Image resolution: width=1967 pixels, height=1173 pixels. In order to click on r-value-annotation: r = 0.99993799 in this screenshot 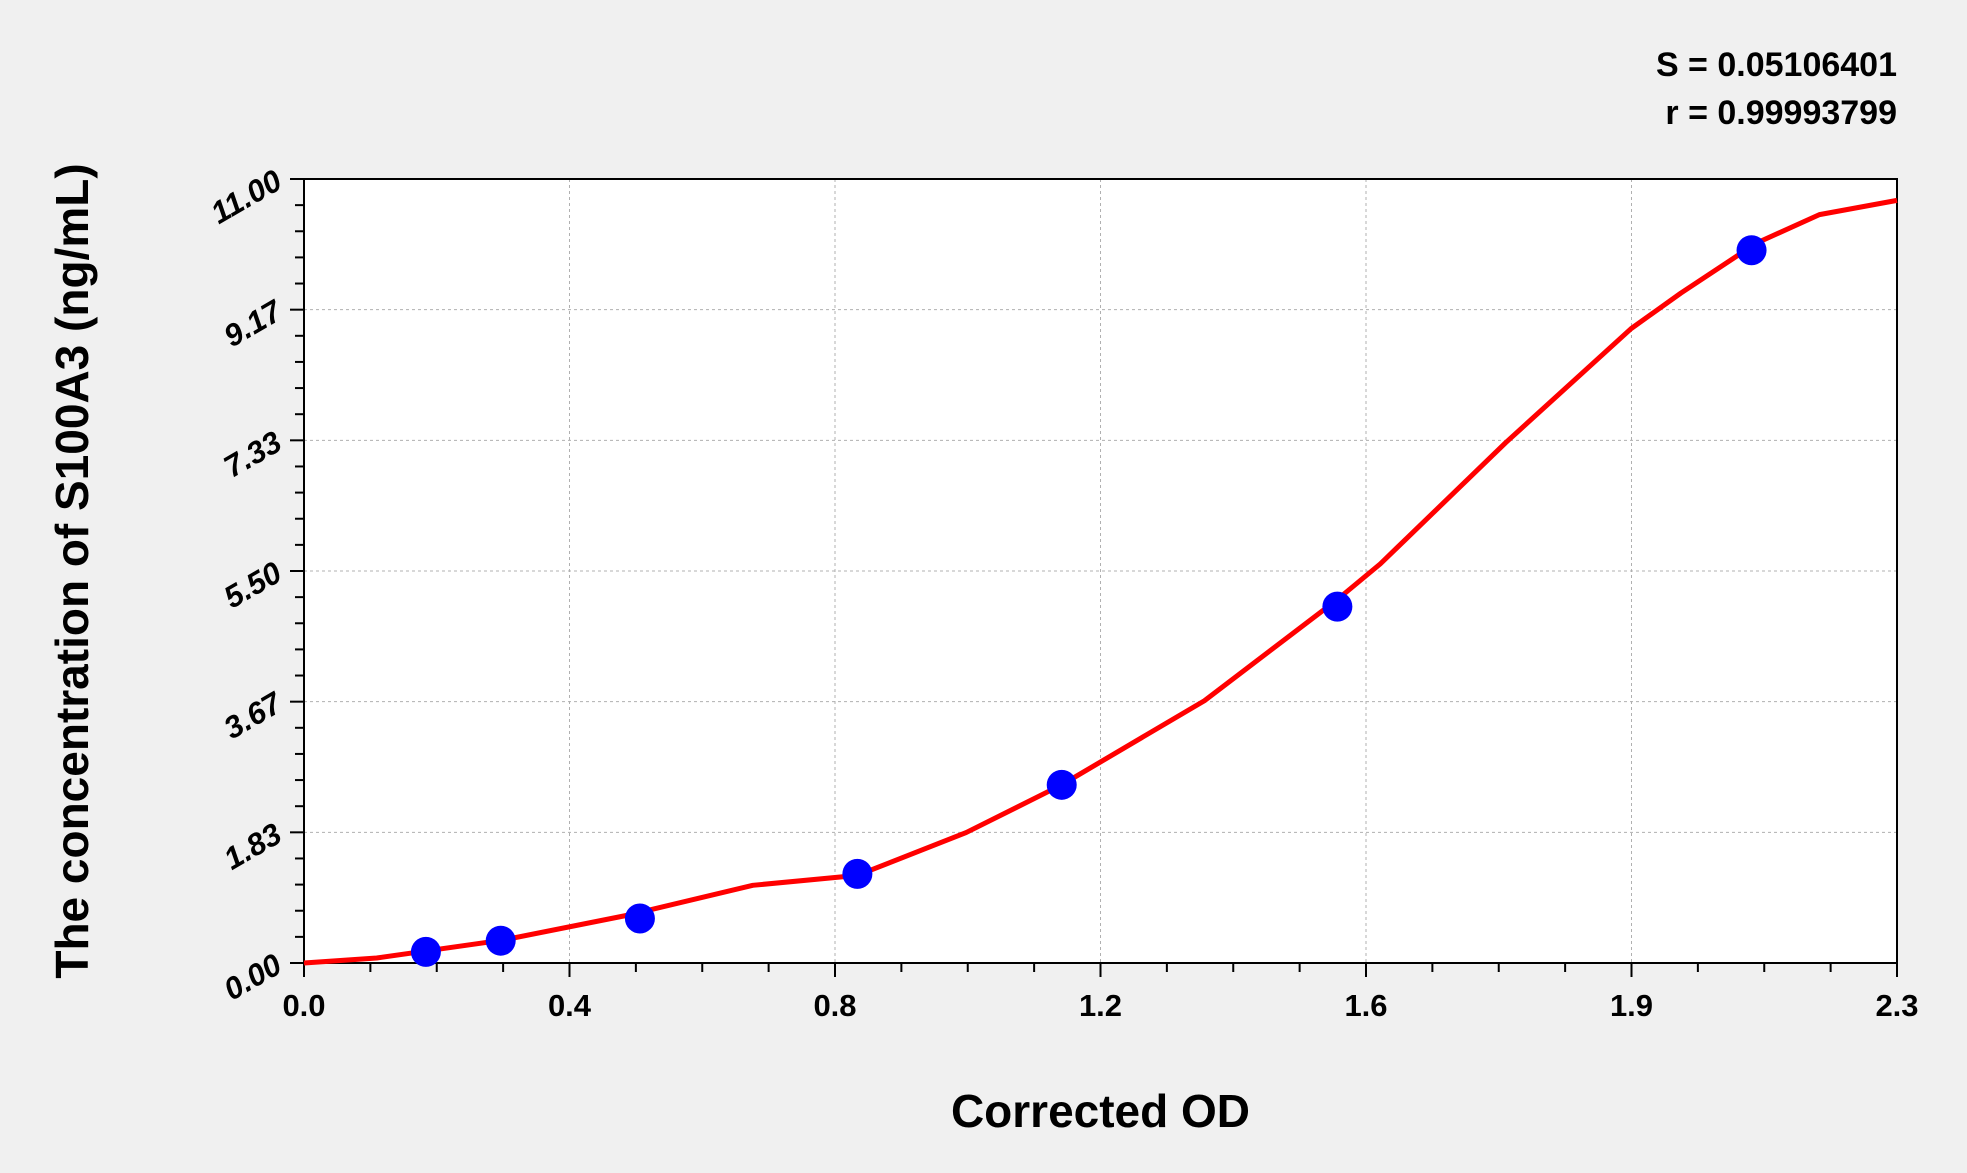, I will do `click(1781, 113)`.